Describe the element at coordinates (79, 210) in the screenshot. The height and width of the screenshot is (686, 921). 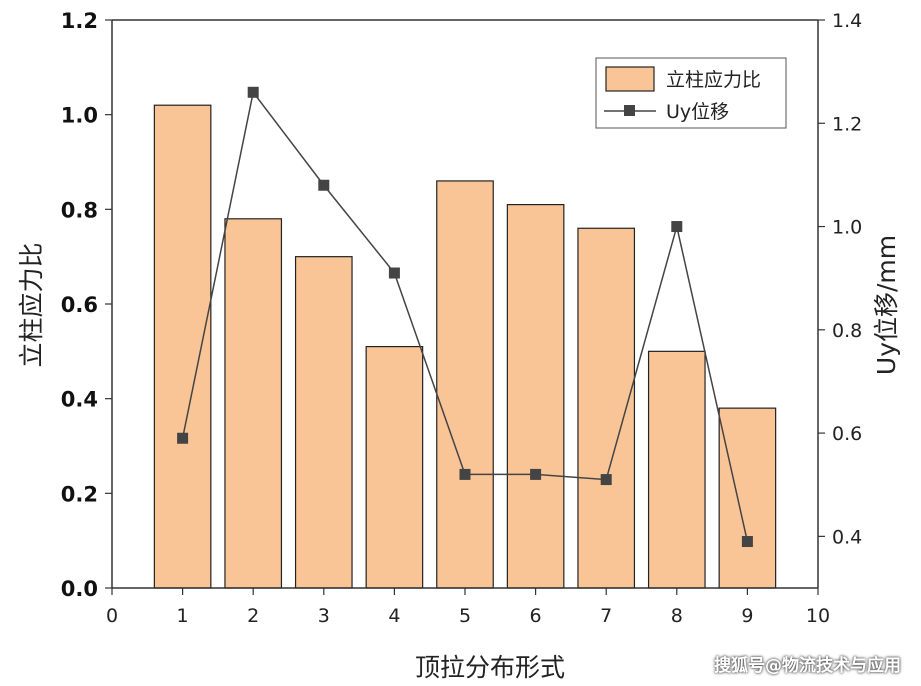
I see `y-tick-label: 0.8` at that location.